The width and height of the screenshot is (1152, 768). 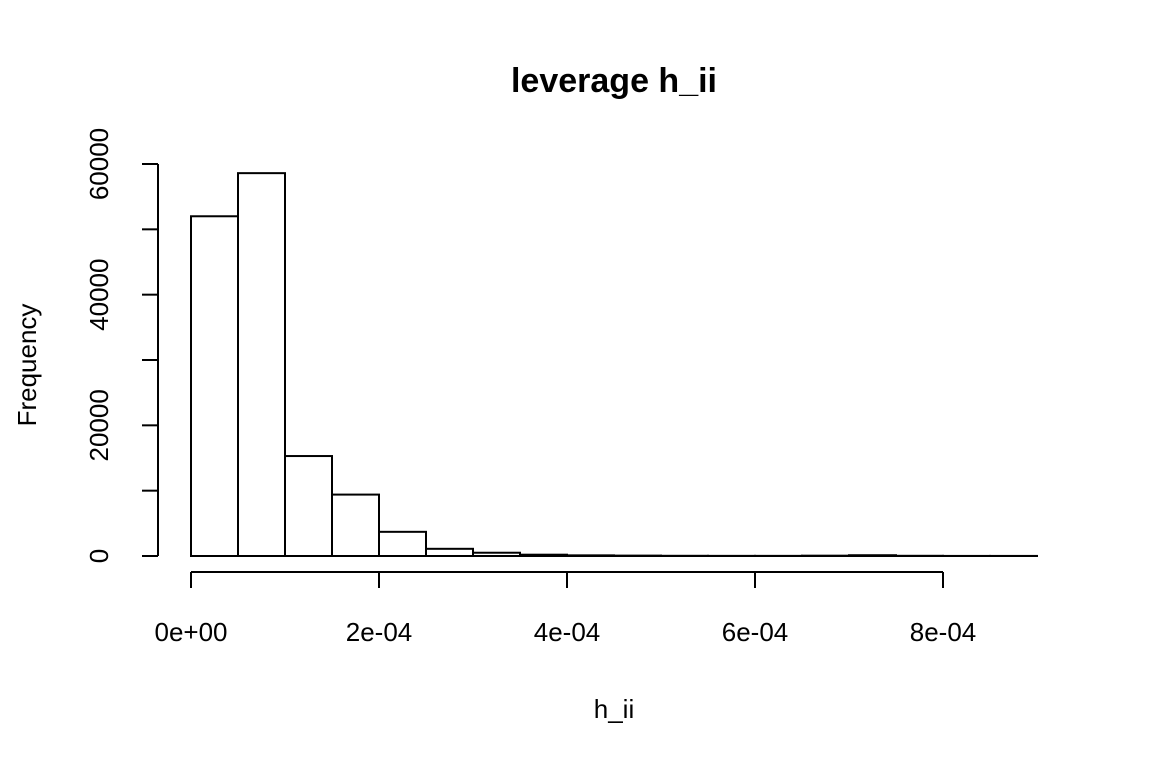 I want to click on x-tick-label: 2e-04, so click(x=379, y=632).